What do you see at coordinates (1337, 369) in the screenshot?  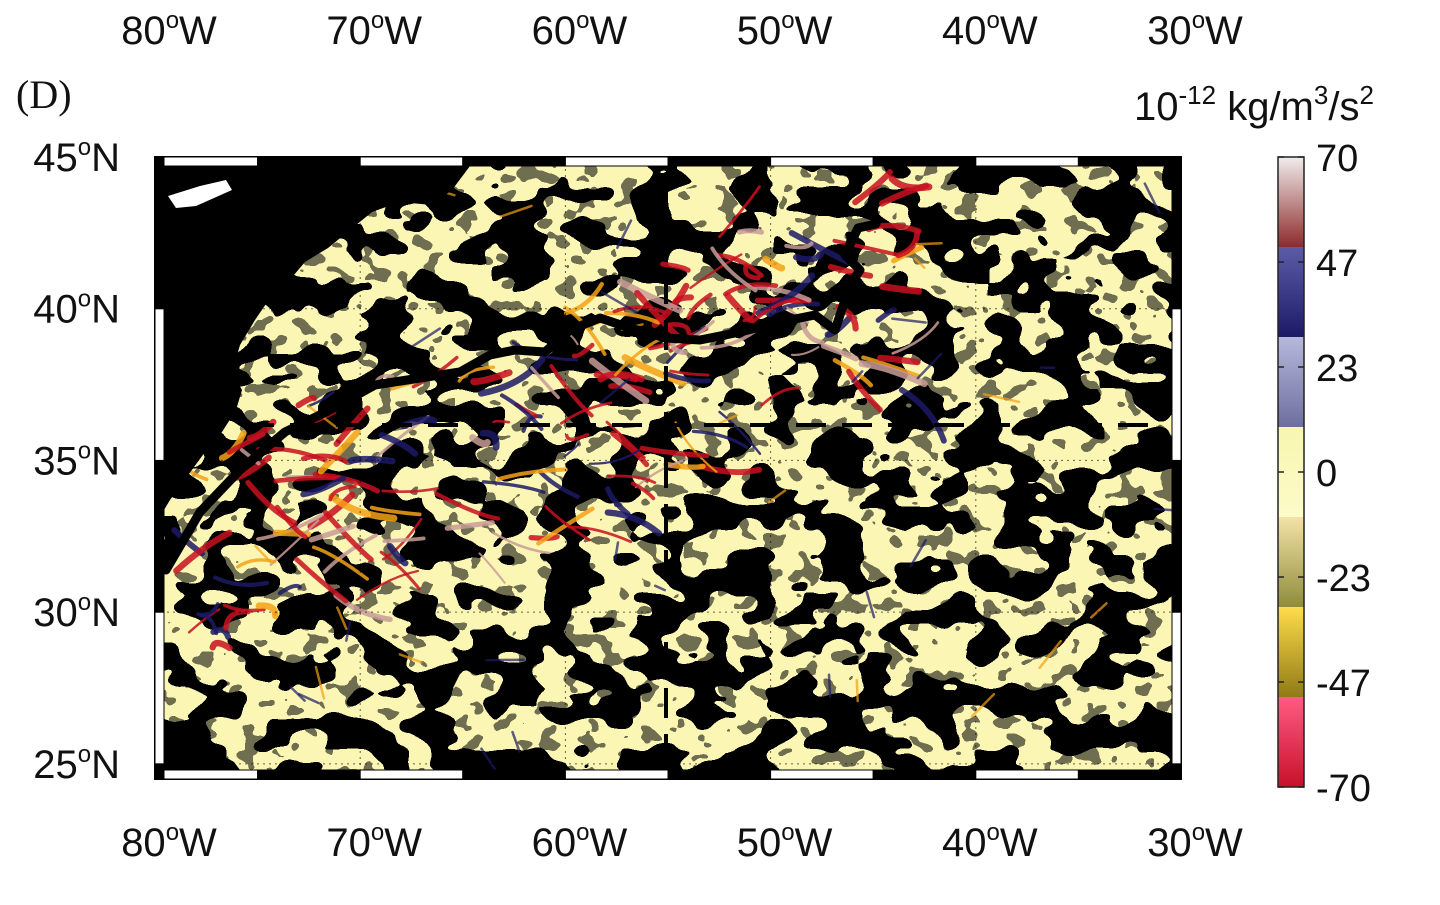 I see `colorbar-tick-label: 23` at bounding box center [1337, 369].